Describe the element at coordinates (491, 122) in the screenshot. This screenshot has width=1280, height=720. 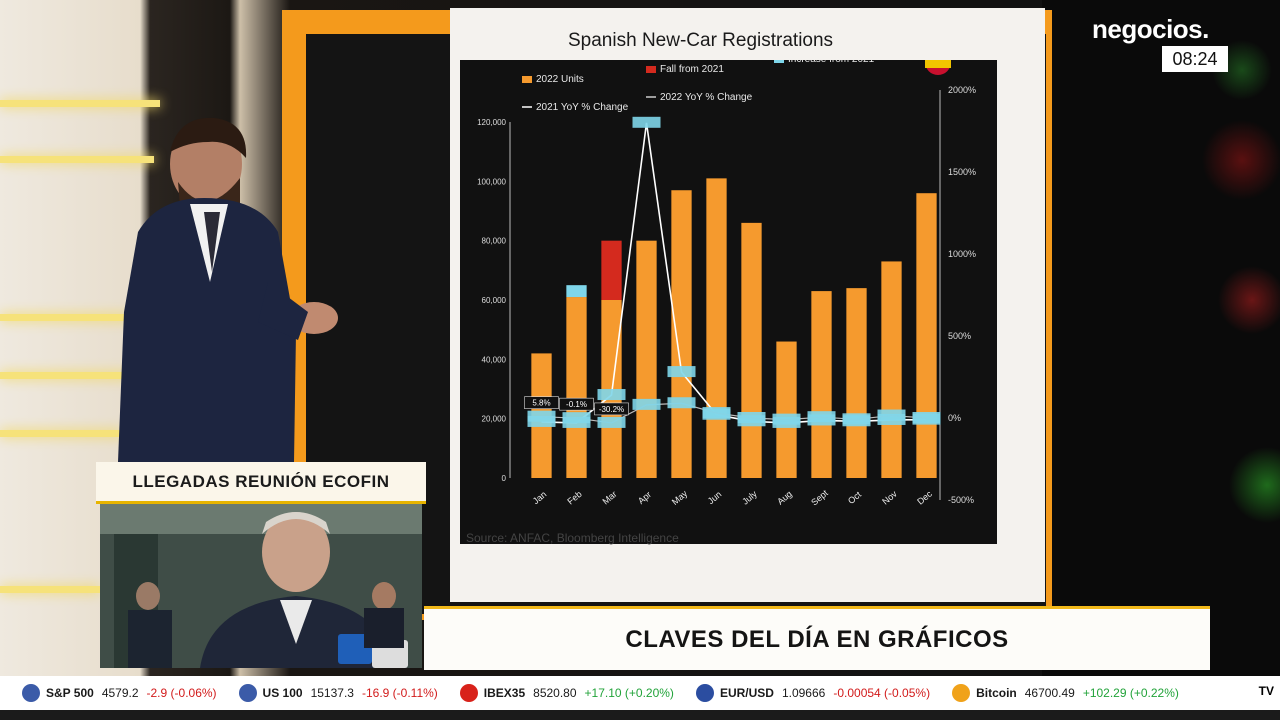
I see `left-axis-tick: 120,000` at that location.